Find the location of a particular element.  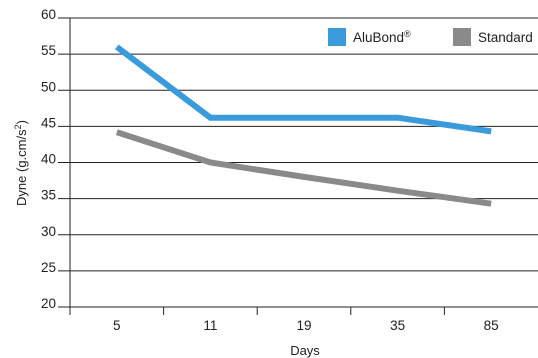

y-axis-ticks: 20 25 30 35 40 45 50 55 60 is located at coordinates (48, 159).